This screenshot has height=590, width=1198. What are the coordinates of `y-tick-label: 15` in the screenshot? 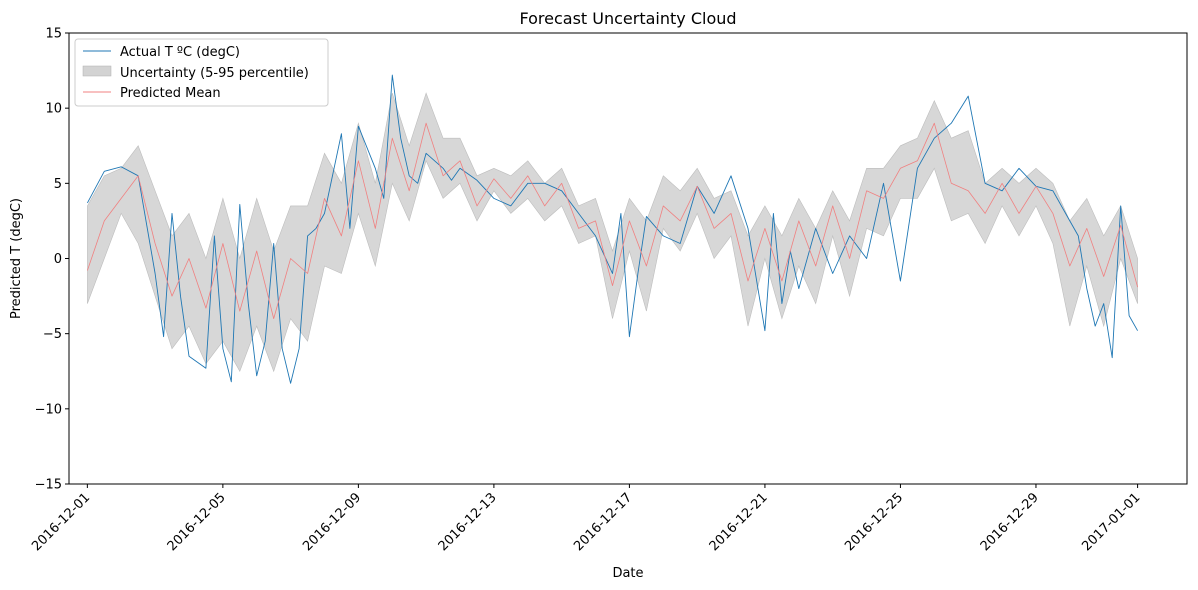 It's located at (53, 34).